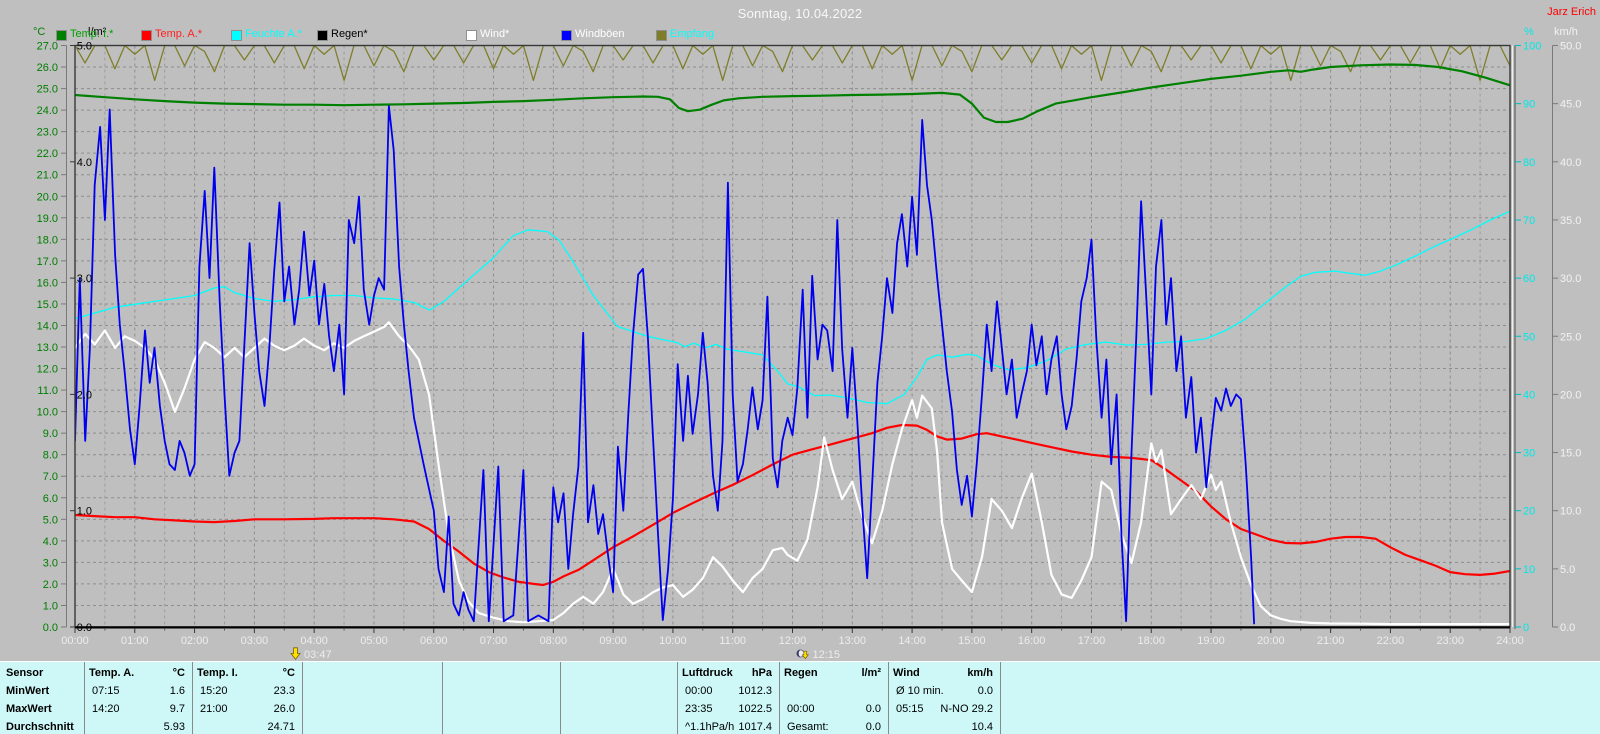 The height and width of the screenshot is (734, 1600). Describe the element at coordinates (50, 477) in the screenshot. I see `svg-text: 7.0` at that location.